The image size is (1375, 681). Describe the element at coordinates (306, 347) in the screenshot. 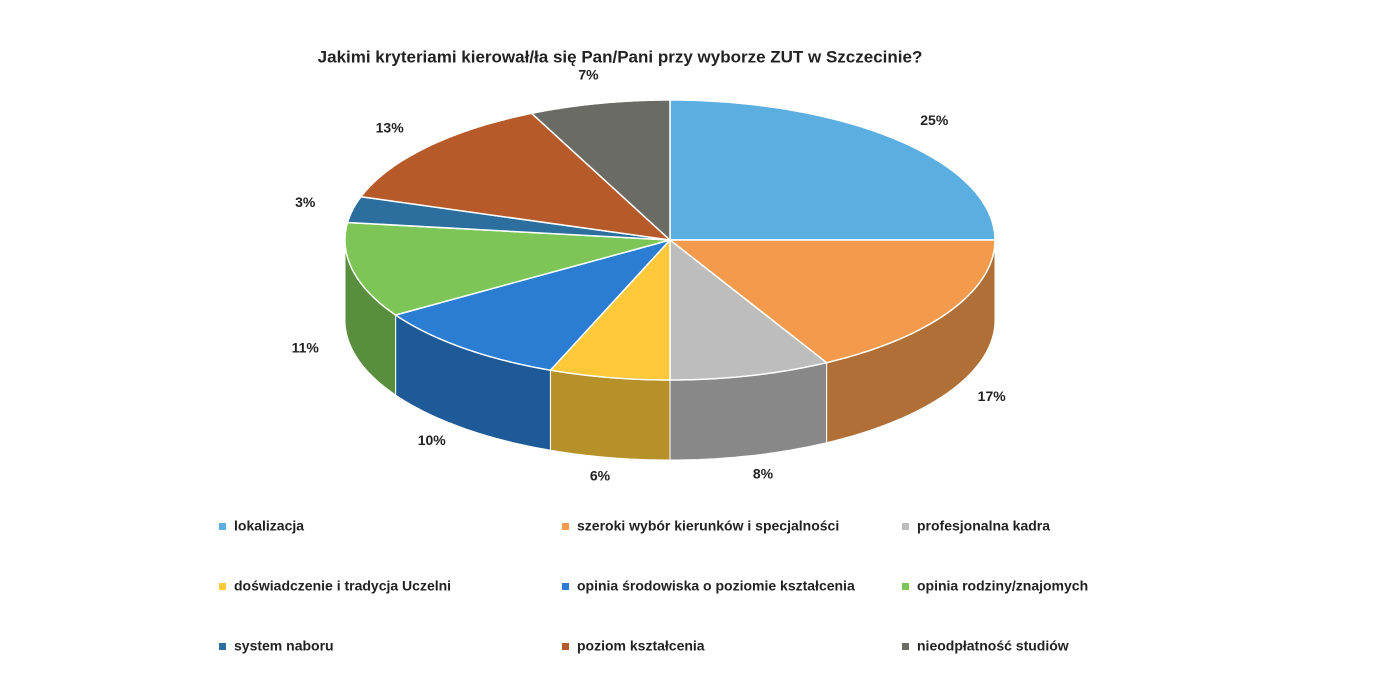

I see `data-label: 11%` at that location.